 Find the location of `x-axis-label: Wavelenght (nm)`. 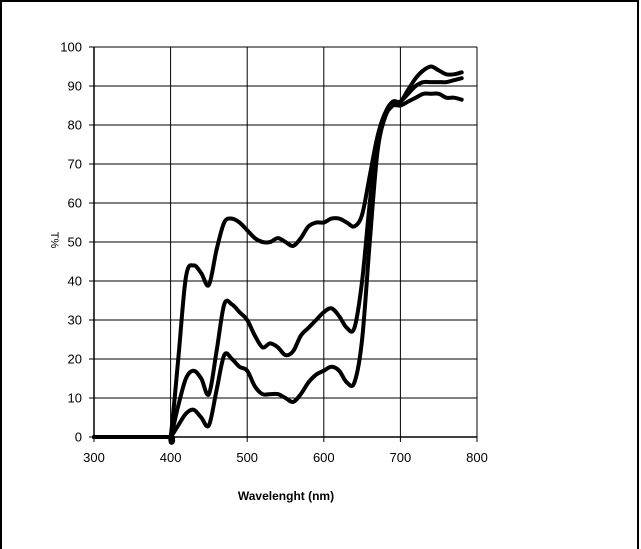

x-axis-label: Wavelenght (nm) is located at coordinates (286, 496).